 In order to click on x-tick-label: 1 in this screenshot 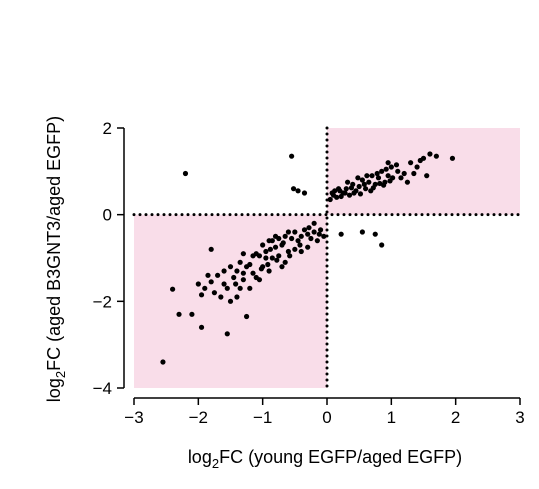, I will do `click(391, 417)`.